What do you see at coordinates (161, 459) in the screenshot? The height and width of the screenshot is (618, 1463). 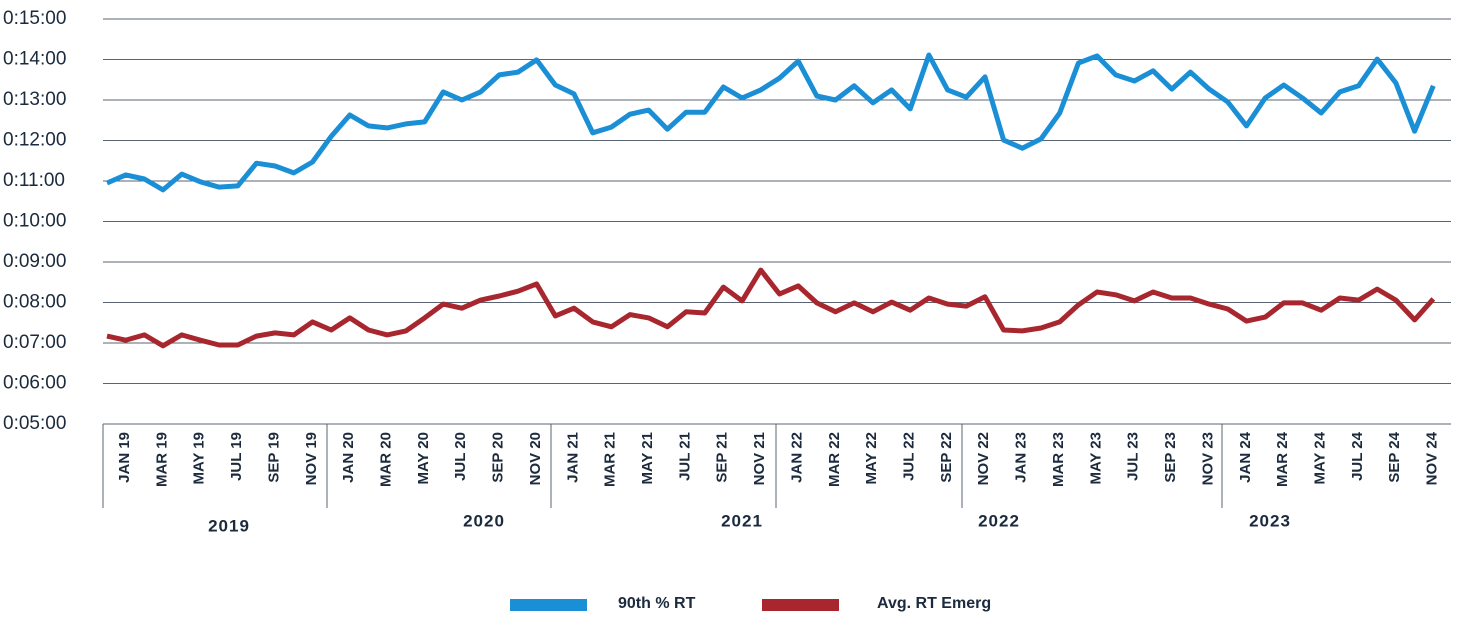 I see `x-tick-label: MAR 19` at bounding box center [161, 459].